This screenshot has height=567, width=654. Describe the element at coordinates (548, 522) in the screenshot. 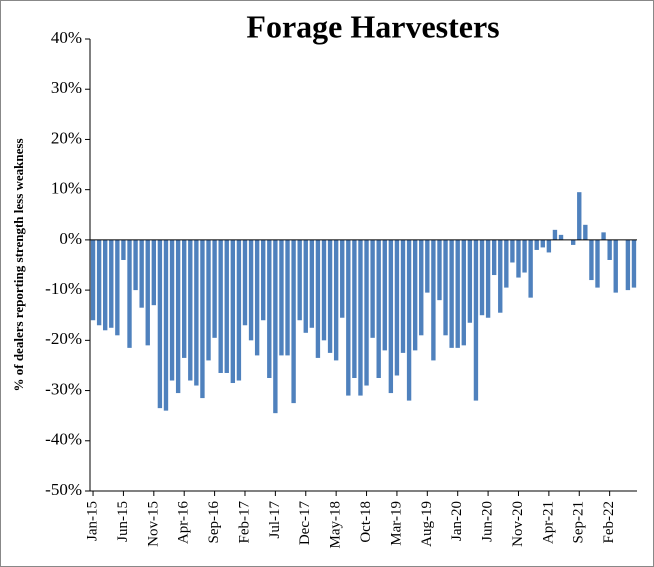

I see `x-tick-label: Apr-21` at that location.